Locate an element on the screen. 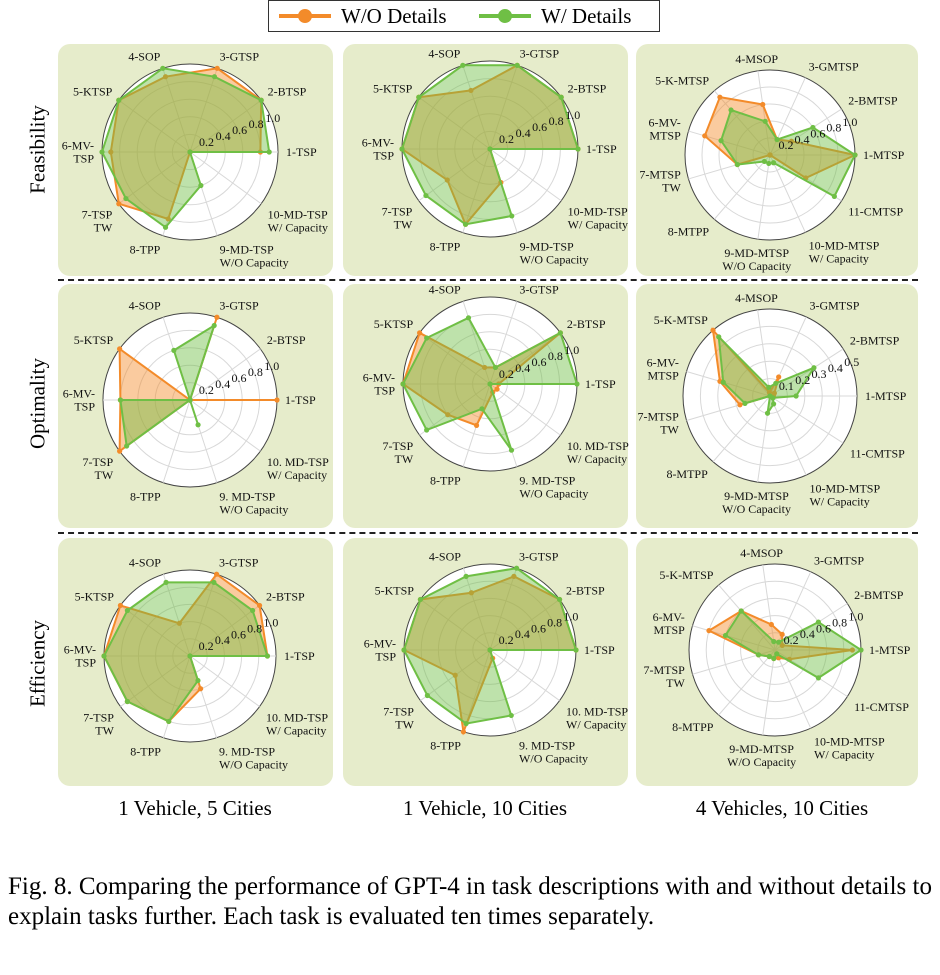 This screenshot has height=975, width=940. radar-0-category-label-0: 1-TSP is located at coordinates (301, 152).